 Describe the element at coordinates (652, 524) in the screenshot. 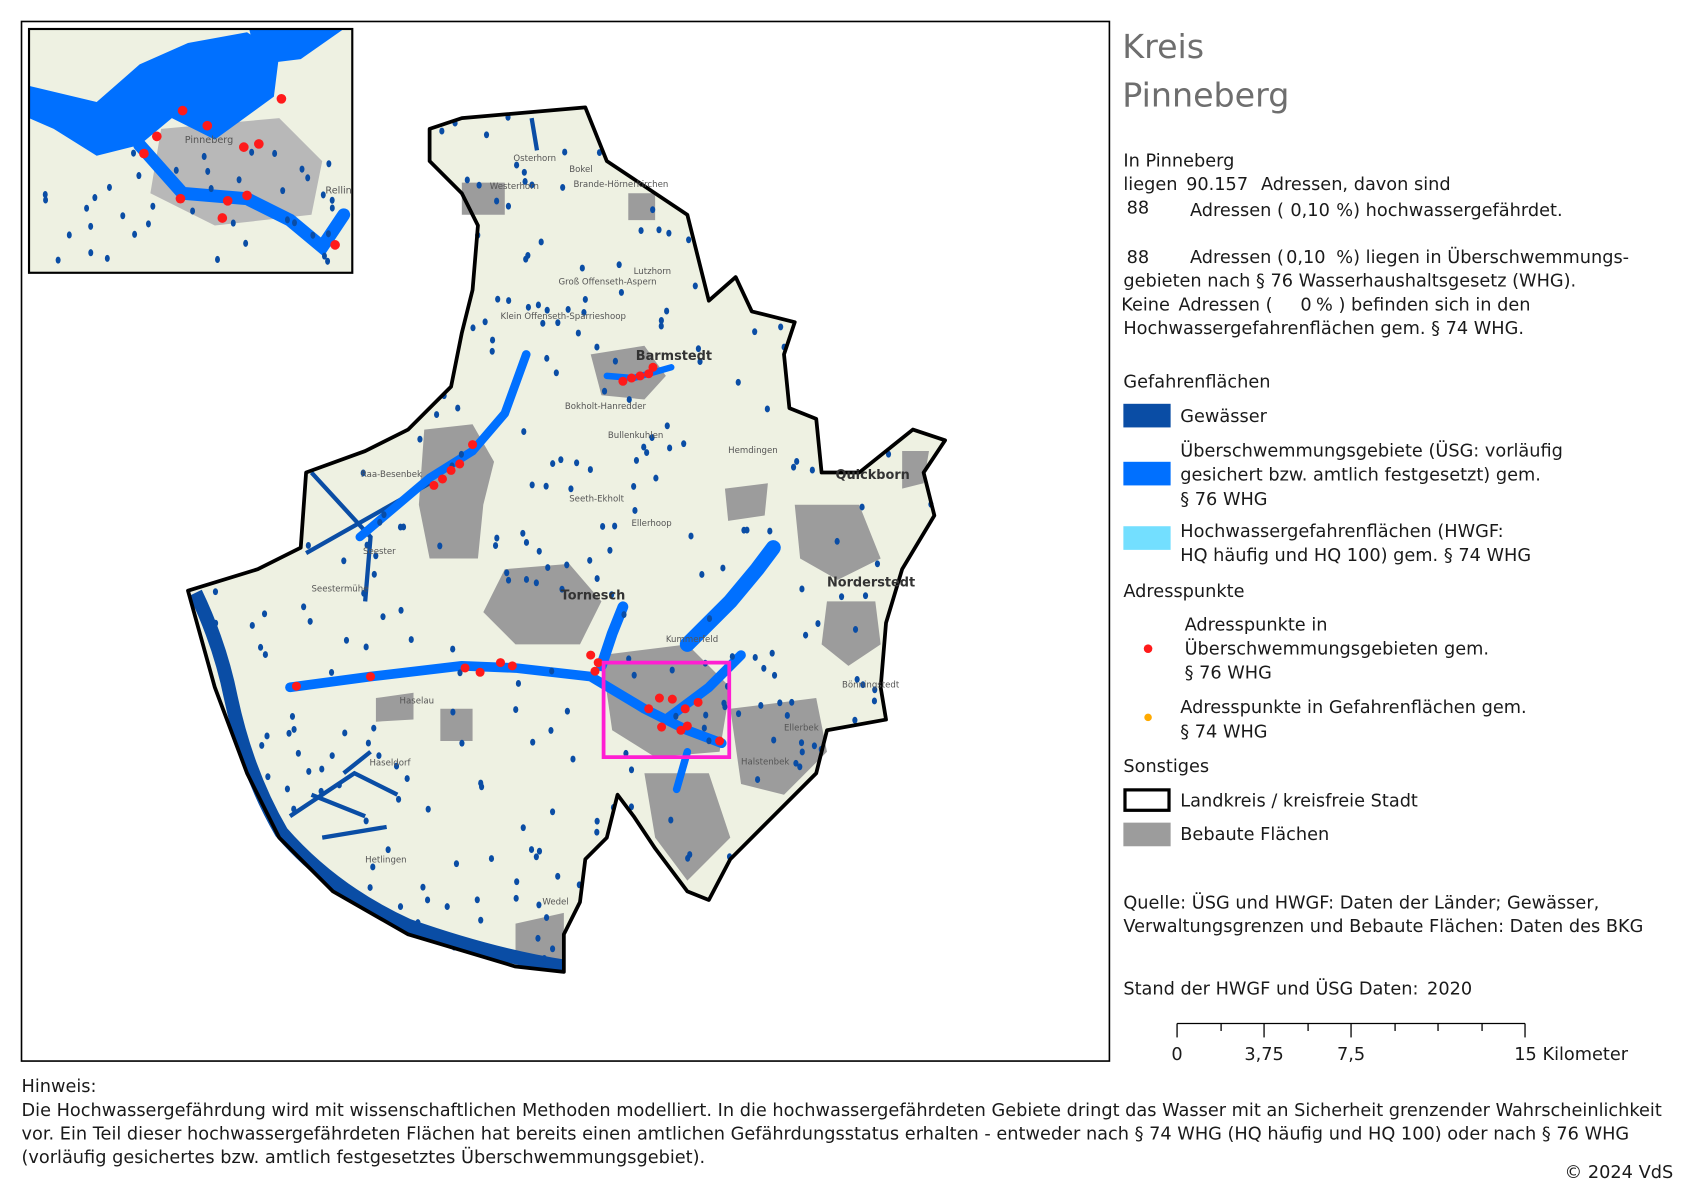

I see `place-label: Ellerhoop` at that location.